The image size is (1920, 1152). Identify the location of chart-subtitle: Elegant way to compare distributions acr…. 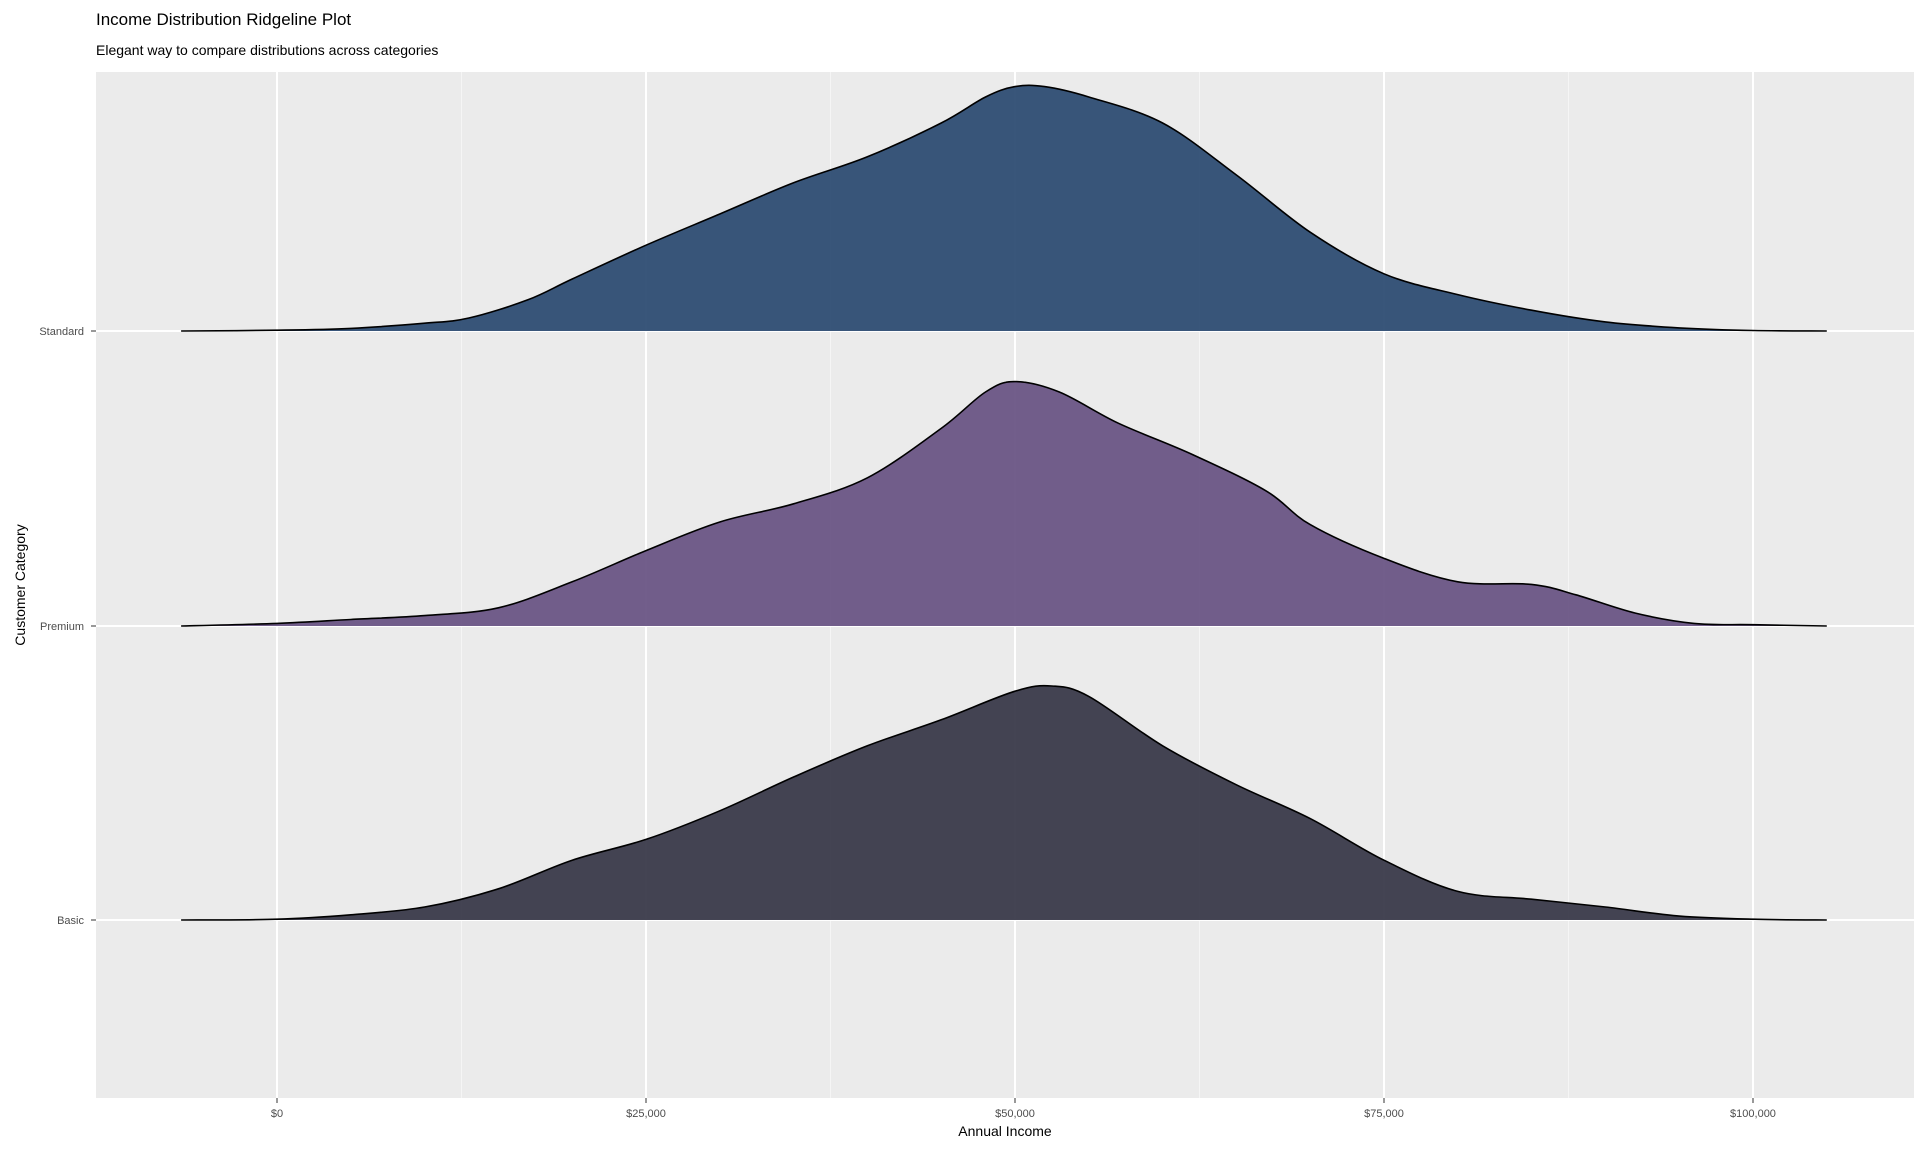
(267, 50).